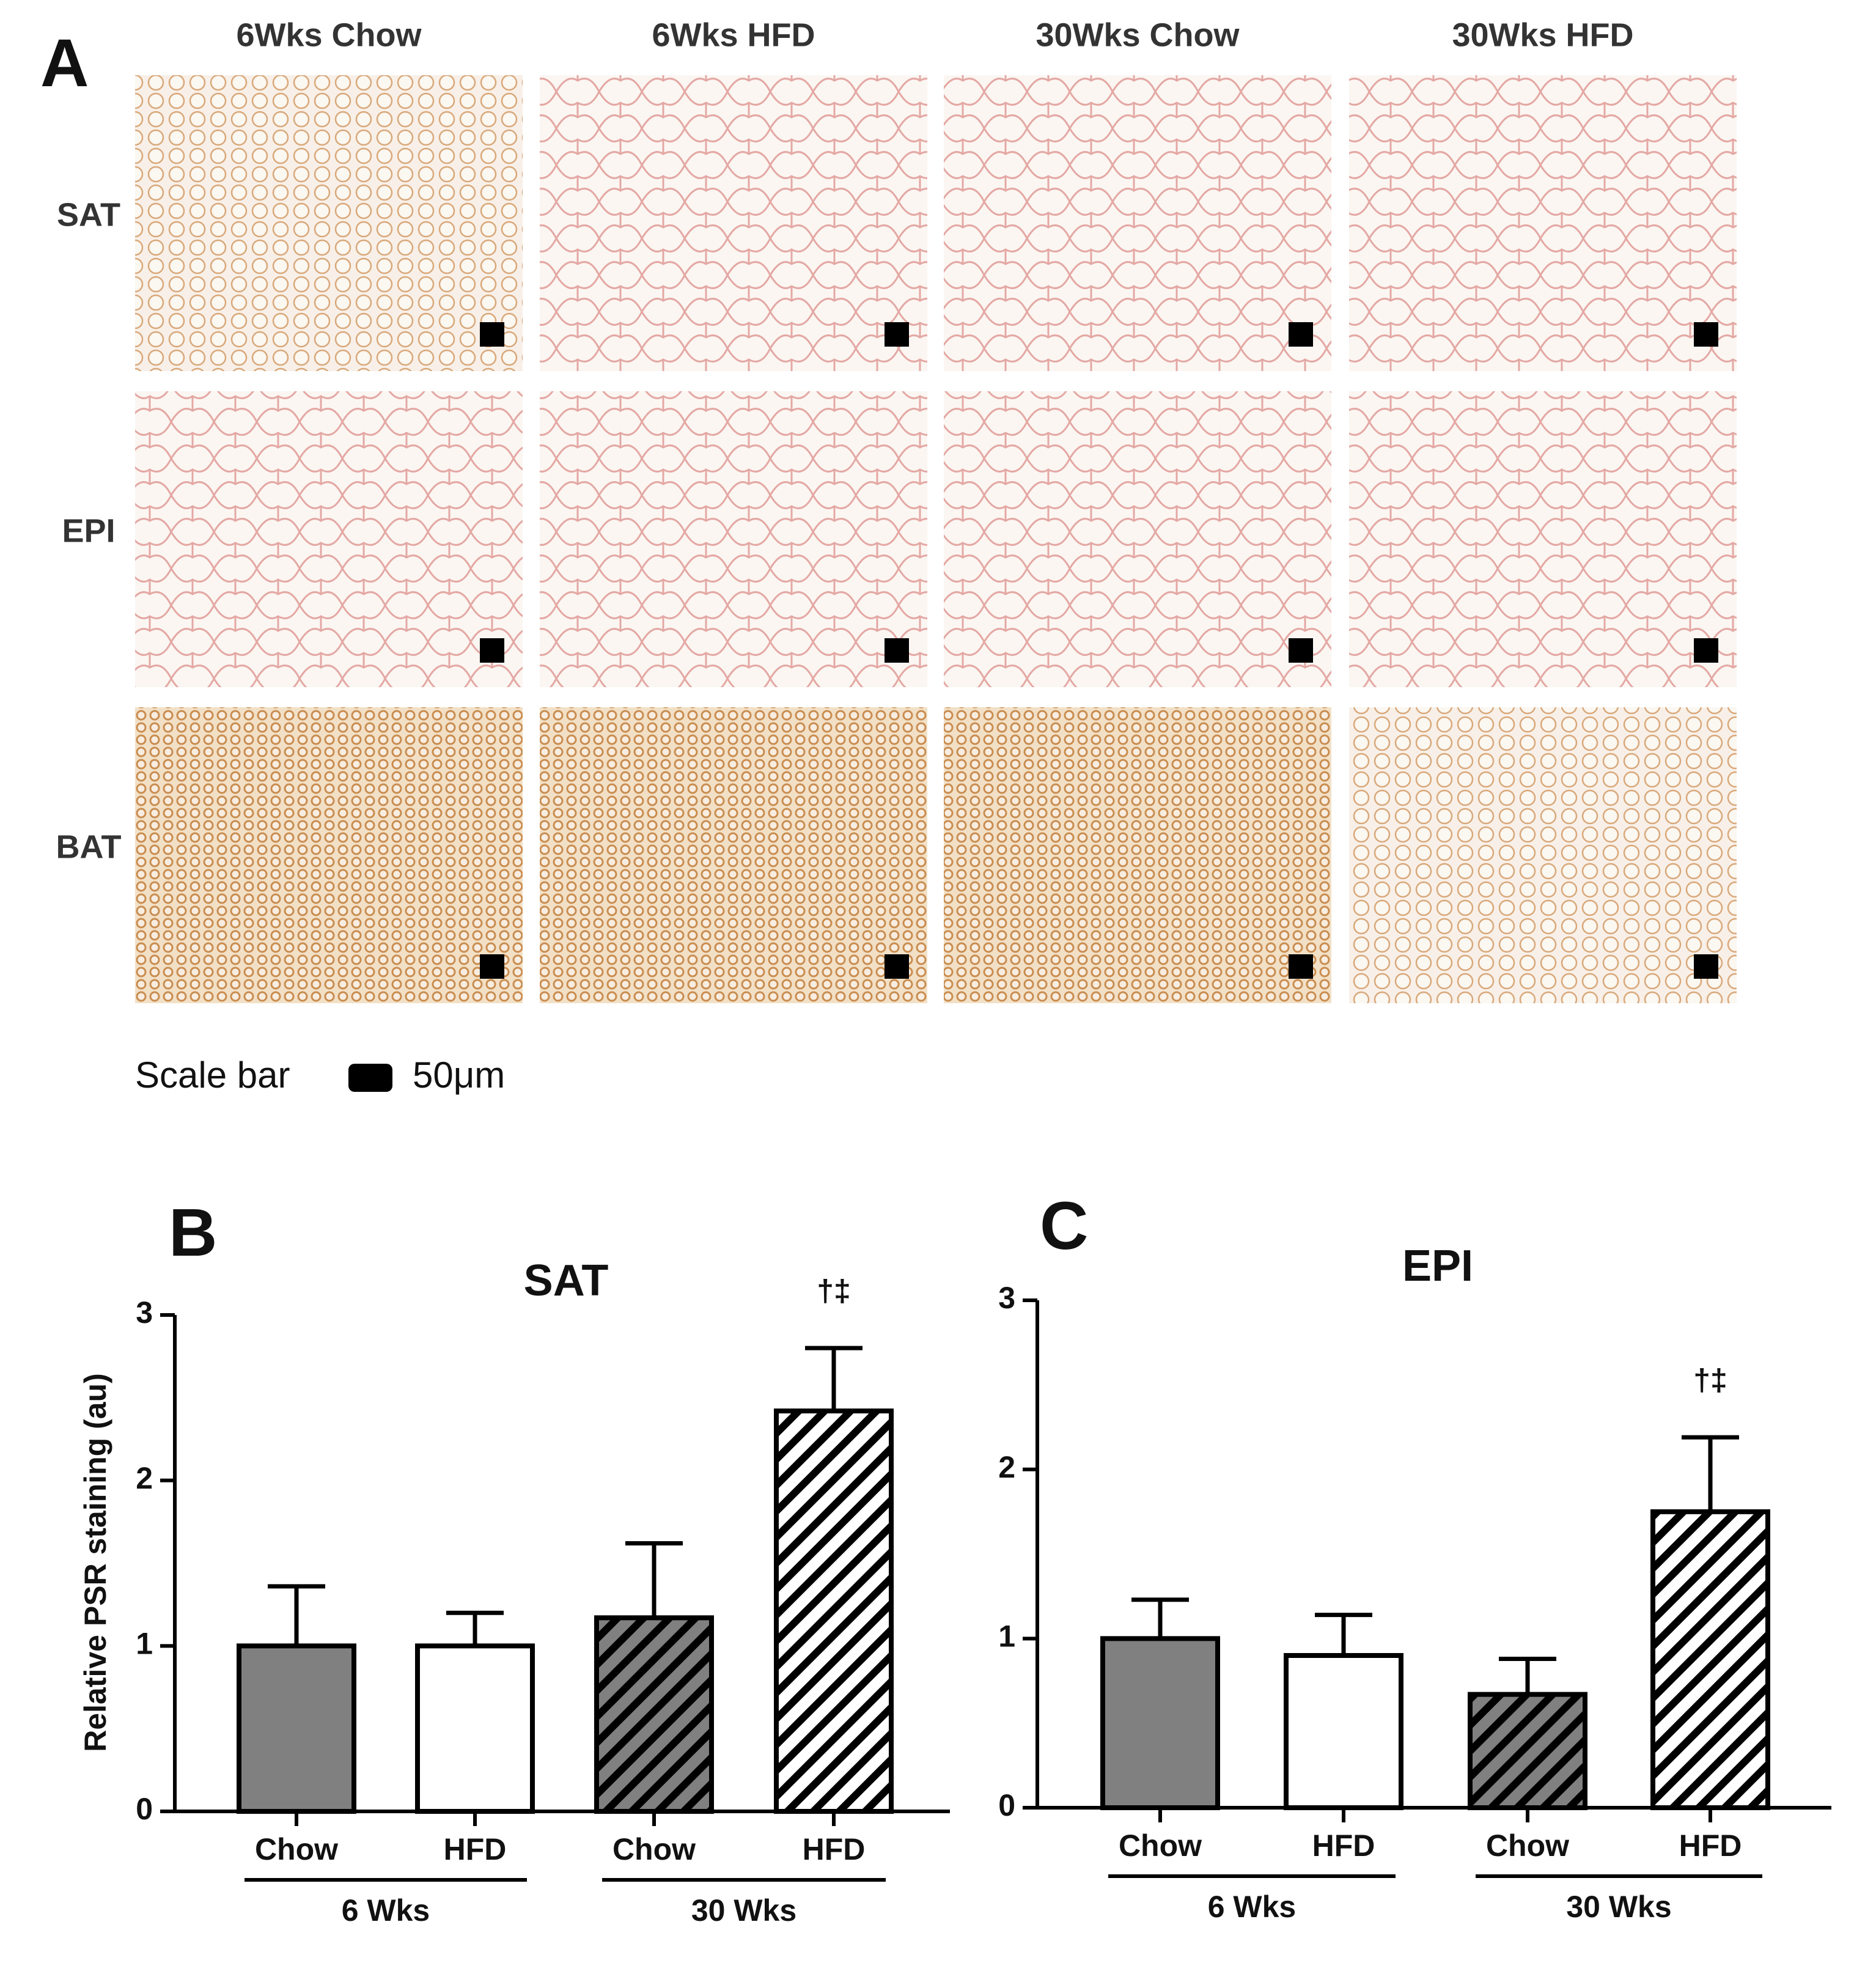  What do you see at coordinates (566, 1281) in the screenshot?
I see `chart-title: SAT` at bounding box center [566, 1281].